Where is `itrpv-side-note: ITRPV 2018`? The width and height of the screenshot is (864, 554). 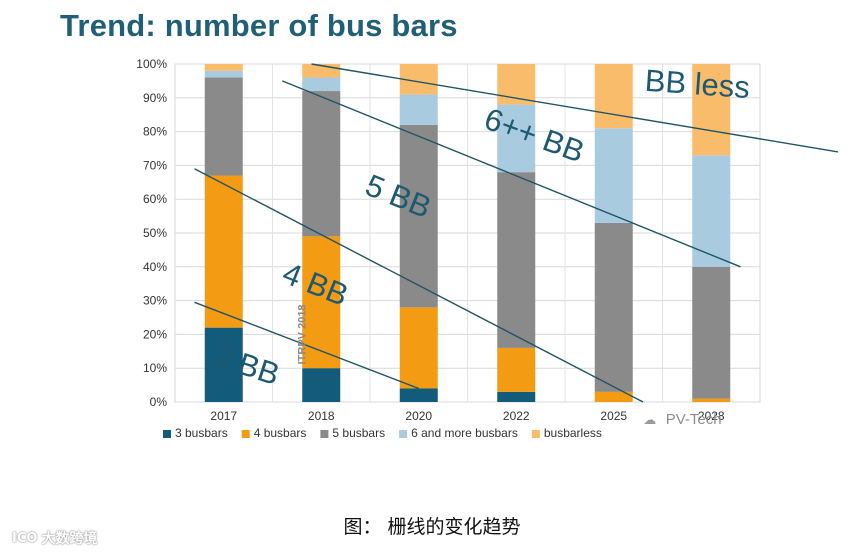
itrpv-side-note: ITRPV 2018 is located at coordinates (303, 334).